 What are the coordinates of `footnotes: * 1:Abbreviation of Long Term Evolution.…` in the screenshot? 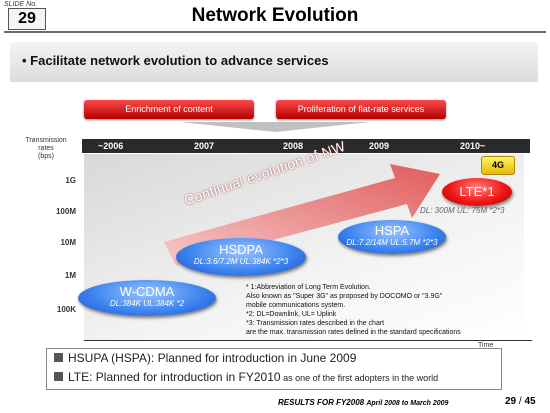 It's located at (386, 310).